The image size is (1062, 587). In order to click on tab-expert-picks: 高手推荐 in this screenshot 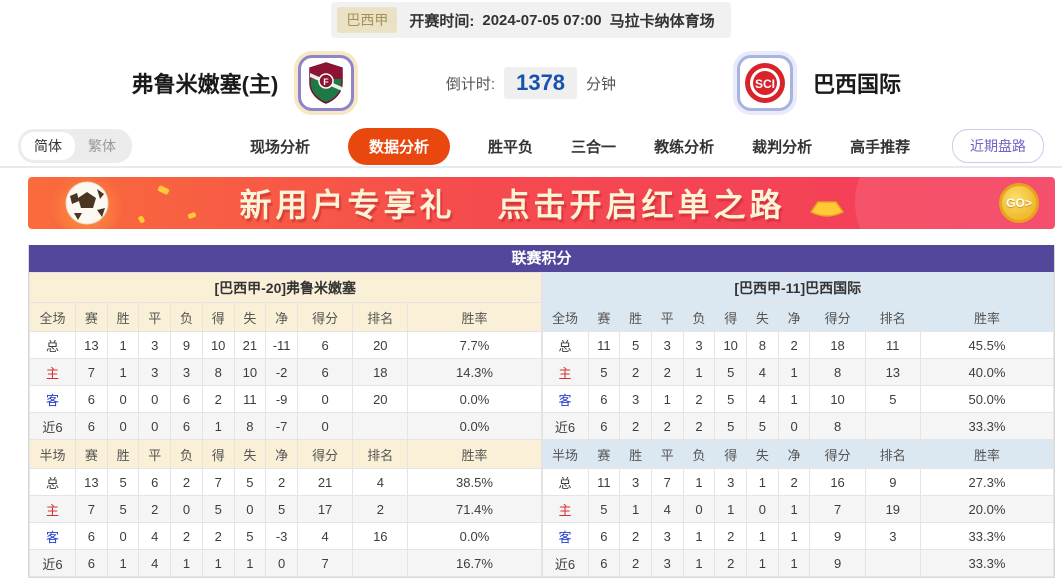, I will do `click(880, 147)`.